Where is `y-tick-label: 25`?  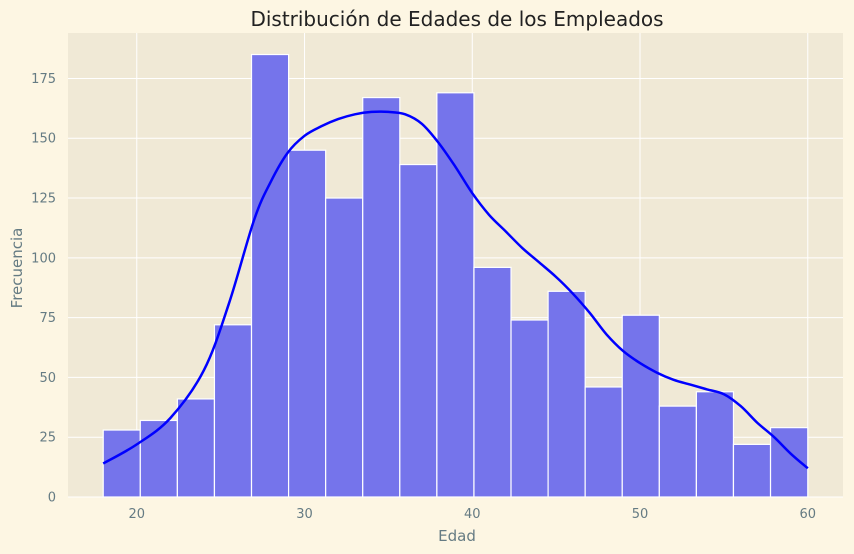
y-tick-label: 25 is located at coordinates (47, 438).